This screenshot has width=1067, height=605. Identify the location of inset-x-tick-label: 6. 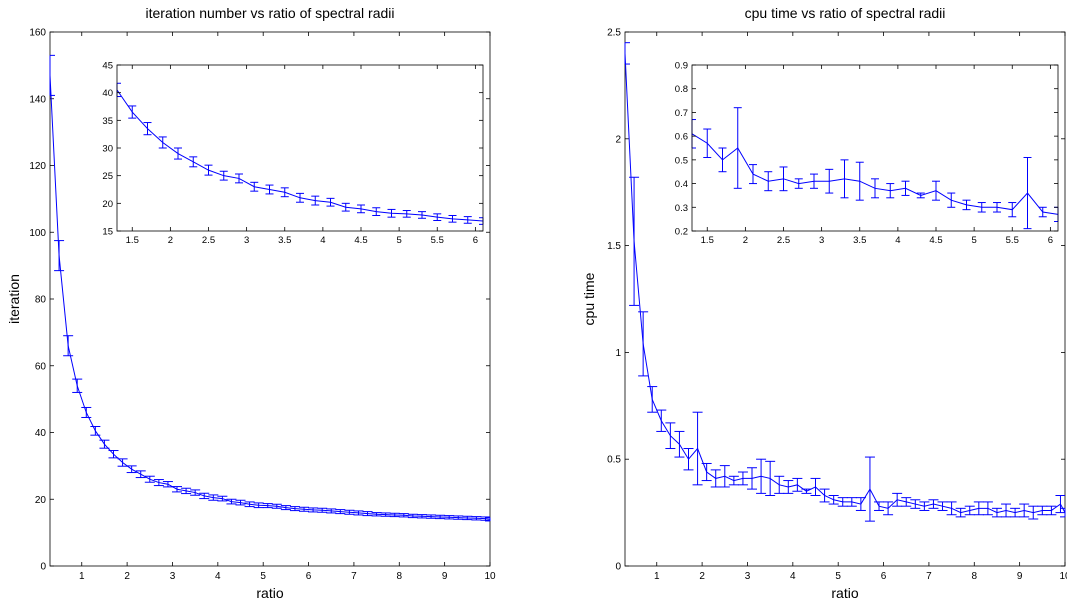
(1050, 240).